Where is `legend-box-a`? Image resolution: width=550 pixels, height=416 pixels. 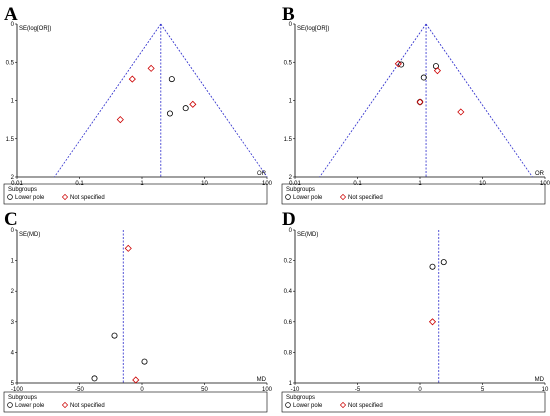
legend-box-a is located at coordinates (135, 194).